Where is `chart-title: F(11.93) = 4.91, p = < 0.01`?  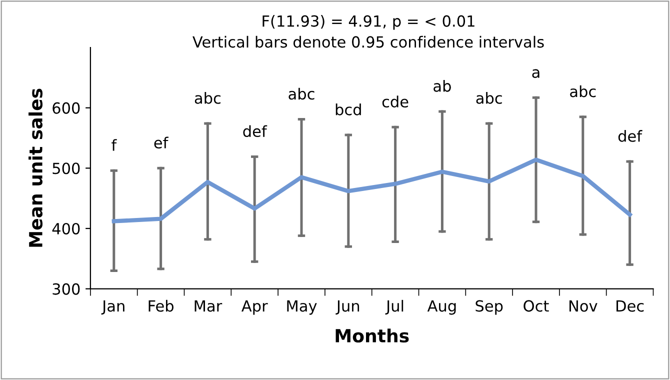
chart-title: F(11.93) = 4.91, p = < 0.01 is located at coordinates (368, 22).